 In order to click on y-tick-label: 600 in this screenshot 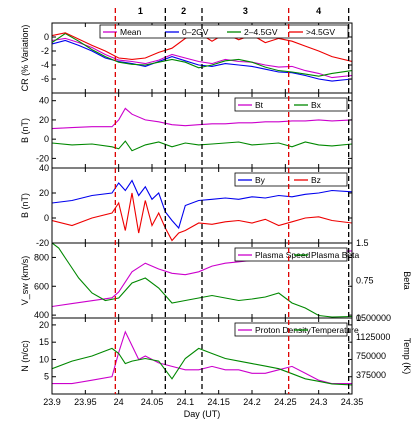, I will do `click(41, 286)`.